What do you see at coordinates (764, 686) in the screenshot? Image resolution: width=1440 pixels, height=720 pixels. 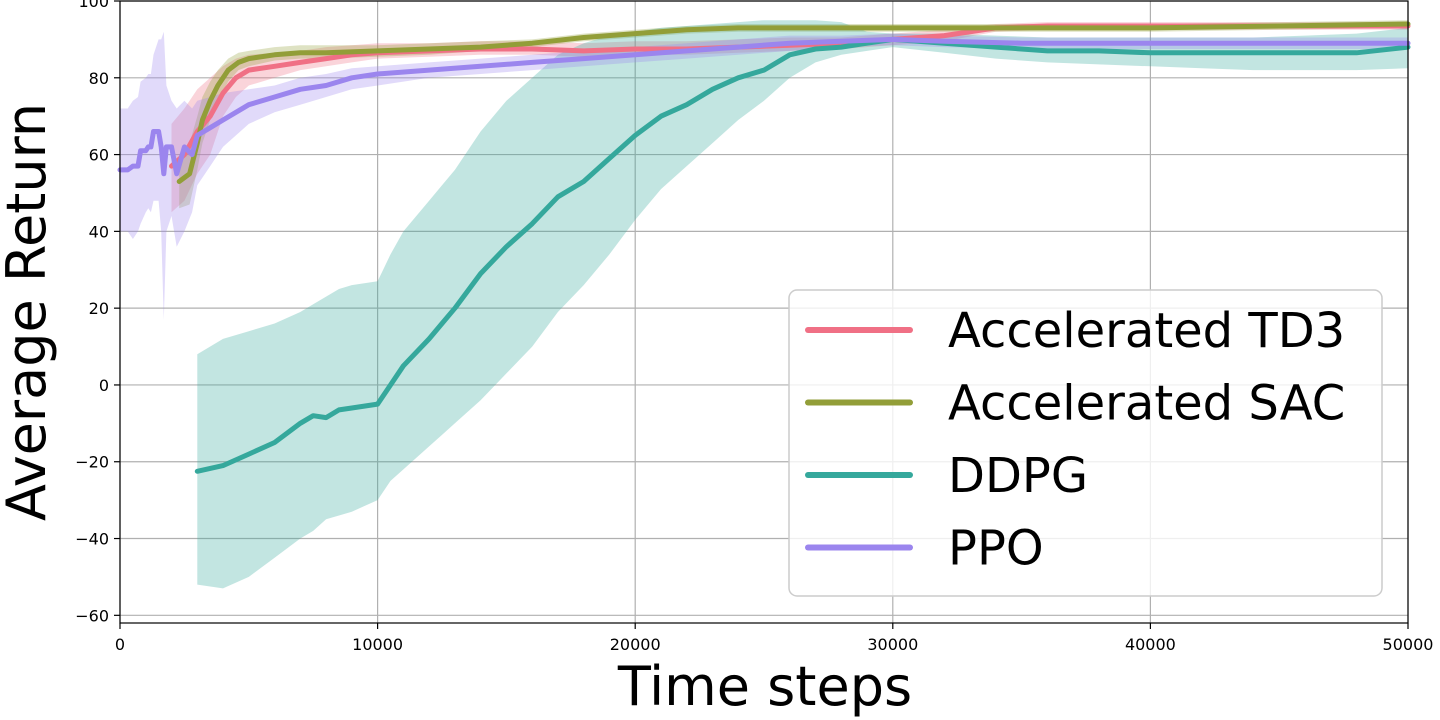 I see `x-axis-label: Time steps` at bounding box center [764, 686].